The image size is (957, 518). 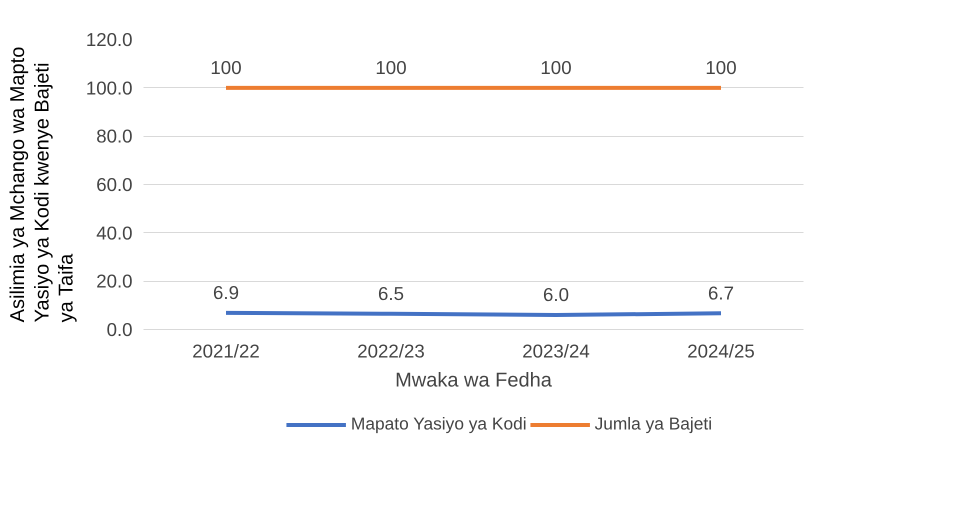 What do you see at coordinates (114, 136) in the screenshot?
I see `y-tick-label: 80.0` at bounding box center [114, 136].